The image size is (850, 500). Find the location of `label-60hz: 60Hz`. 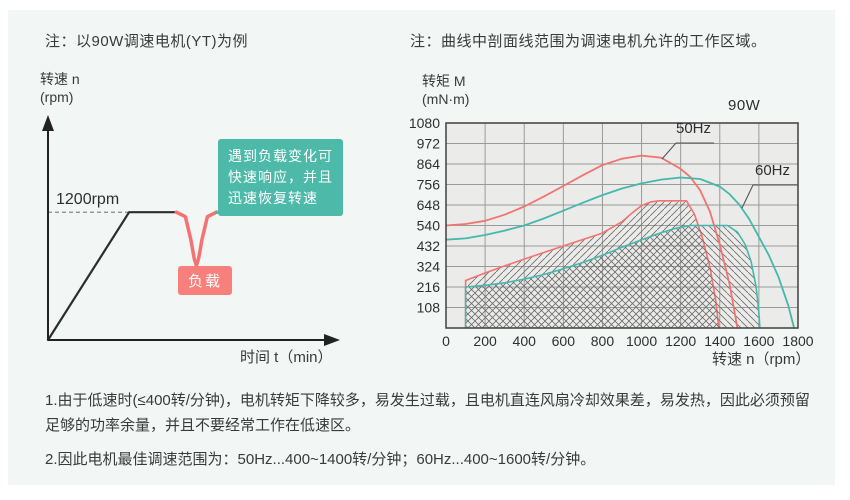

label-60hz: 60Hz is located at coordinates (773, 170).